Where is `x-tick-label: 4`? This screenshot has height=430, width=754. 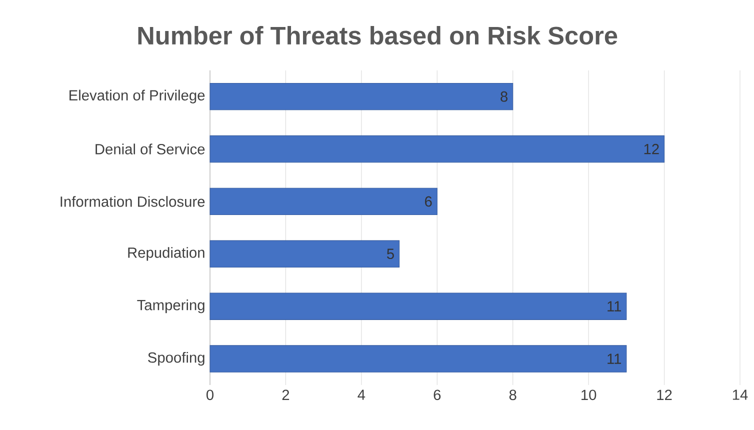 x-tick-label: 4 is located at coordinates (362, 395).